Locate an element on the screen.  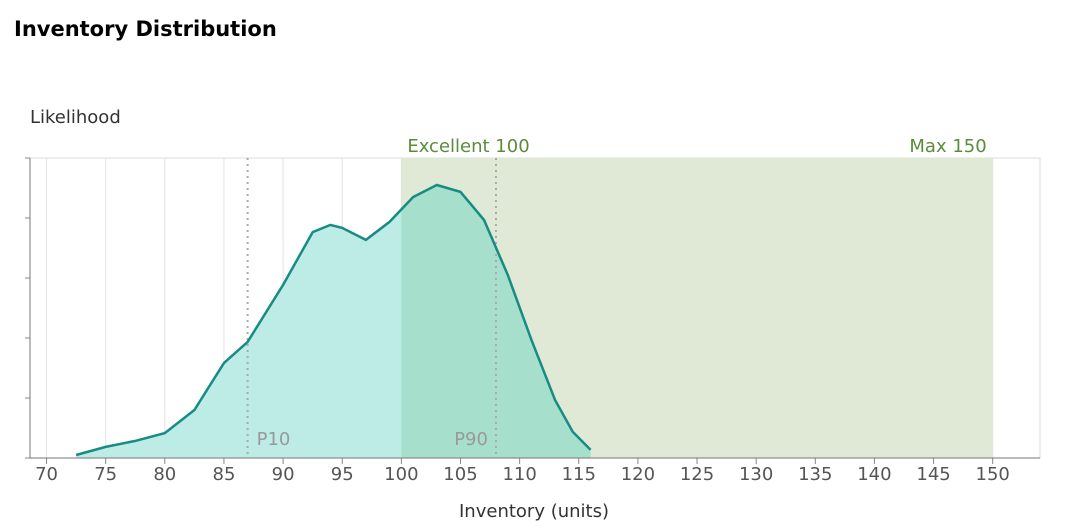
x-tick-label: 70 is located at coordinates (46, 474).